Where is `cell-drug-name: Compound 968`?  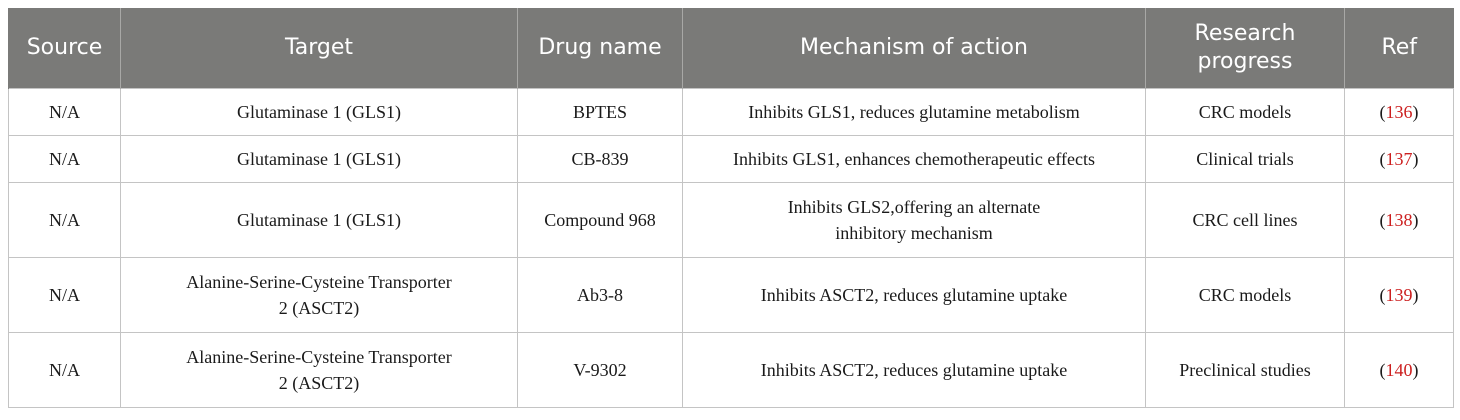
cell-drug-name: Compound 968 is located at coordinates (600, 220).